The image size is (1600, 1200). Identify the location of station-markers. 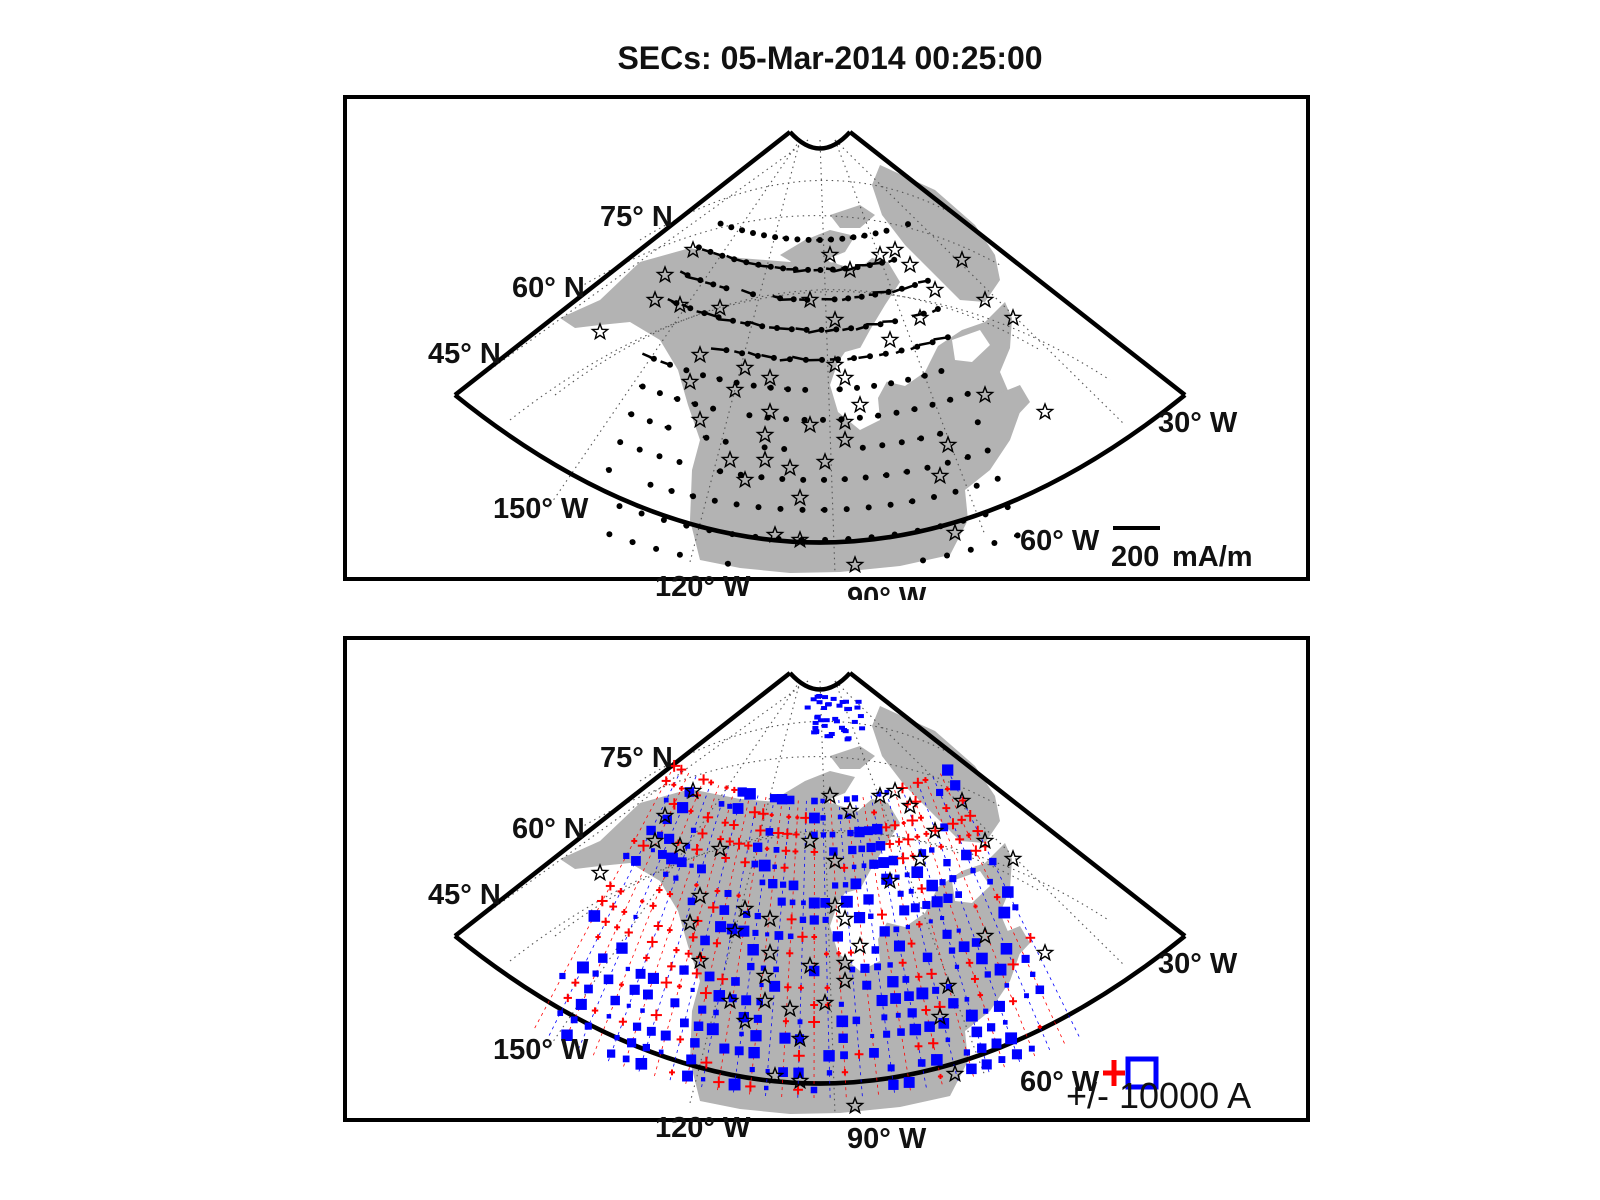
(822, 407).